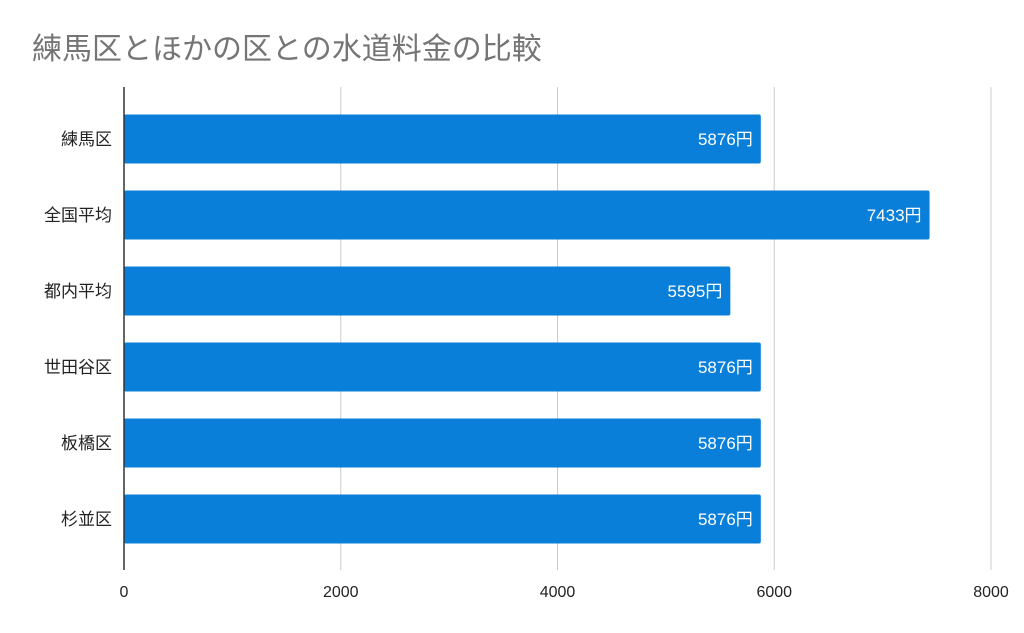 The width and height of the screenshot is (1024, 633). Describe the element at coordinates (124, 592) in the screenshot. I see `x-tick-label: 0` at that location.